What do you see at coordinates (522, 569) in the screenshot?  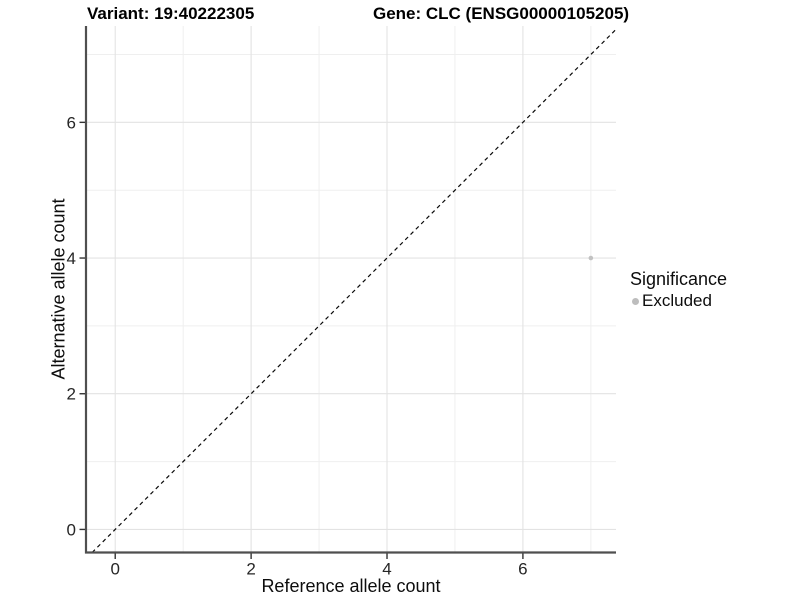 I see `x-tick-label: 6` at bounding box center [522, 569].